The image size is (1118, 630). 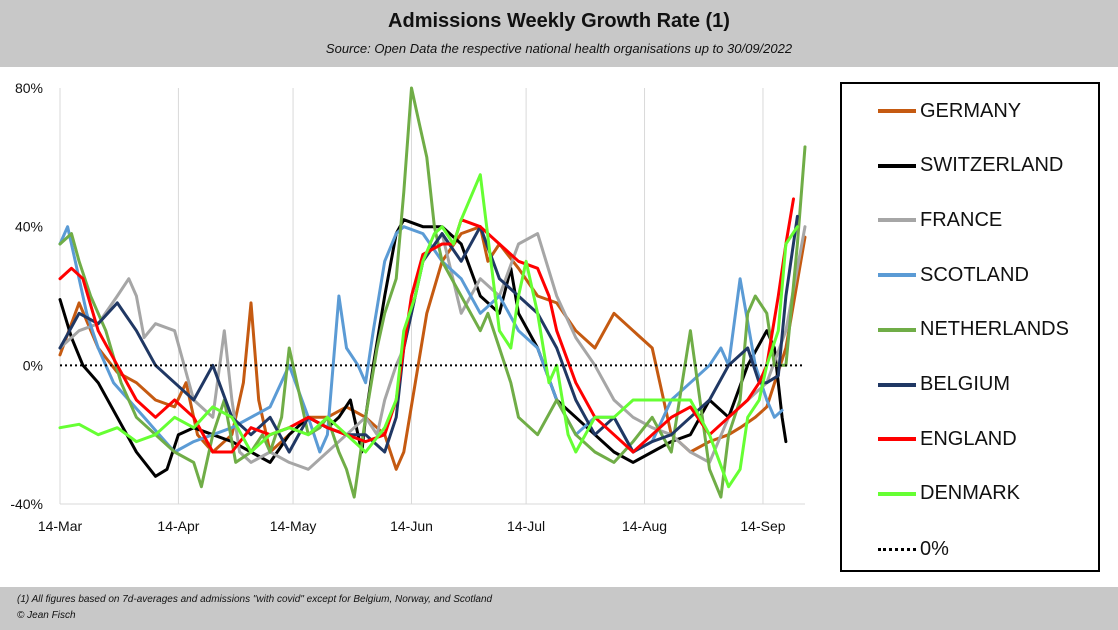 I want to click on legend-label: NETHERLANDS, so click(x=994, y=329).